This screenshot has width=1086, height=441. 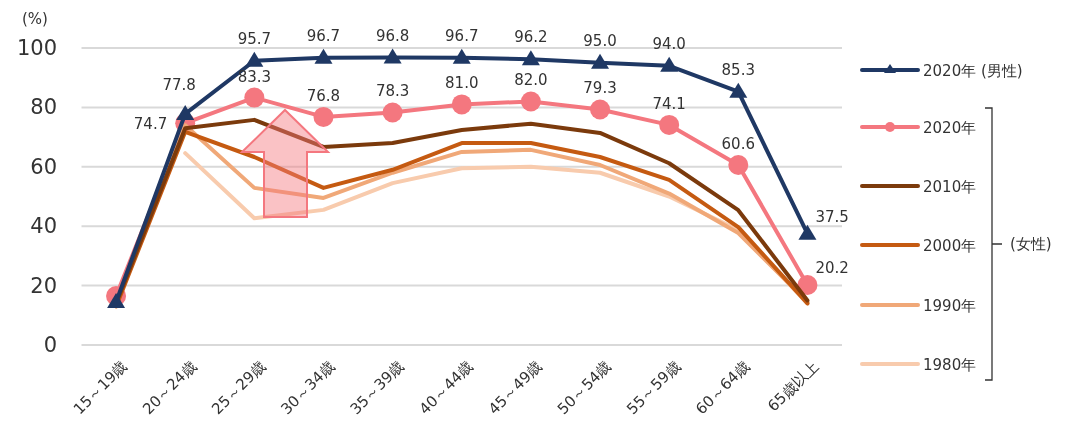 I want to click on x-tick-label: 40～44歳, so click(x=446, y=388).